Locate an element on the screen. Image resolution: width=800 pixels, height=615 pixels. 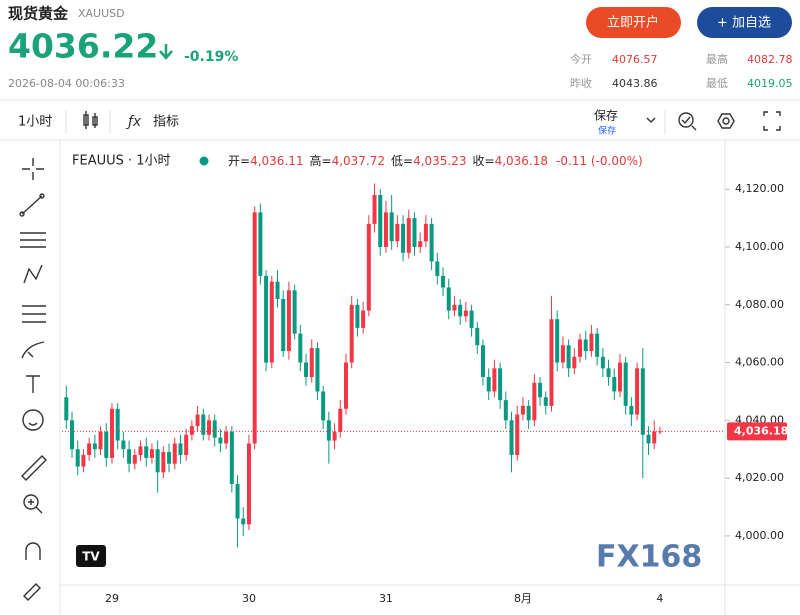
save-button: 保存 is located at coordinates (606, 116).